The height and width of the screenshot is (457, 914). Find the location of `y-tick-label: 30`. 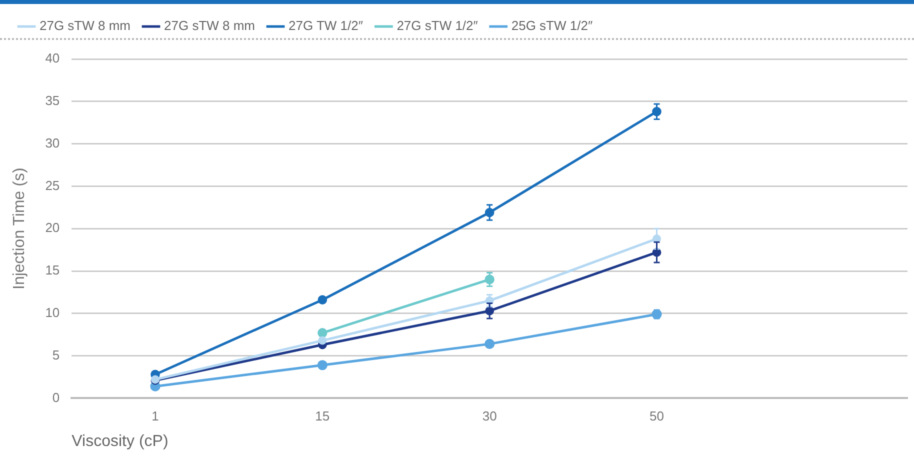

y-tick-label: 30 is located at coordinates (52, 142).